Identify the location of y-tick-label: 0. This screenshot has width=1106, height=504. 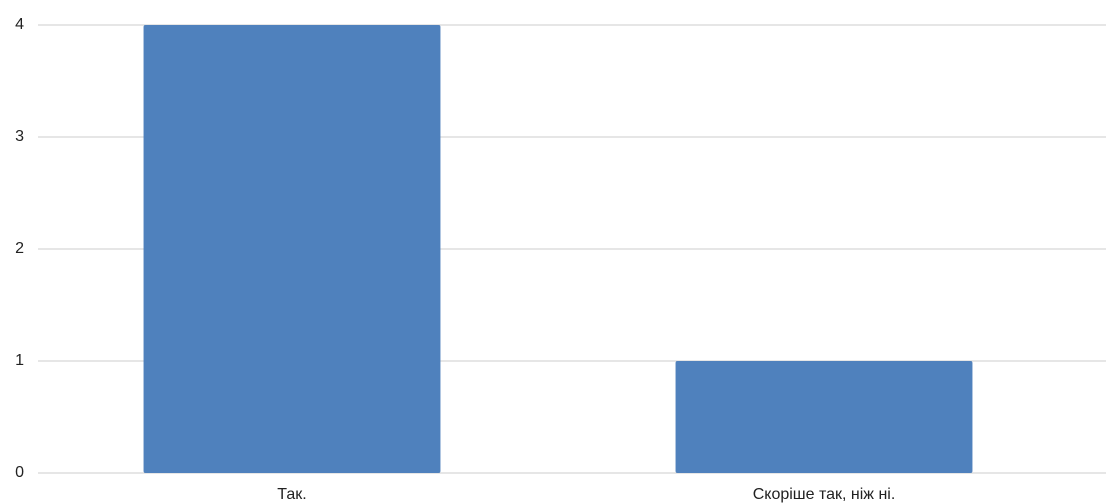
(19, 472).